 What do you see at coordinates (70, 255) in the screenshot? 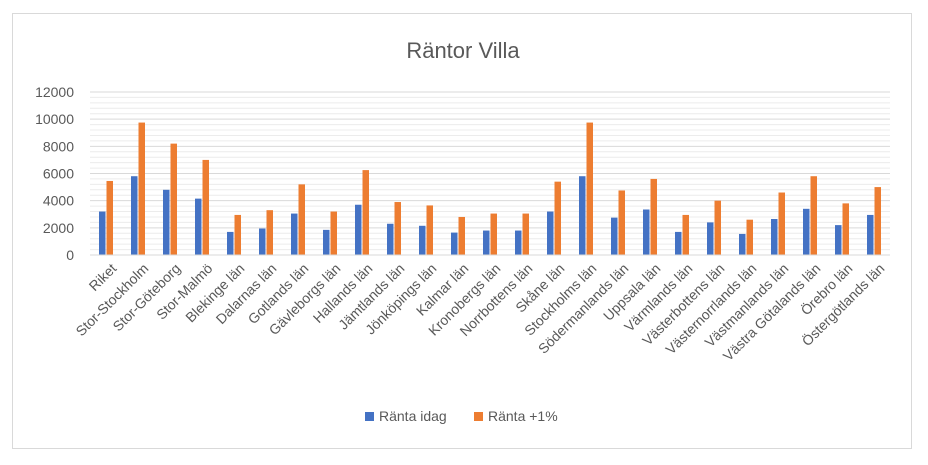
I see `y-tick-label: 0` at bounding box center [70, 255].